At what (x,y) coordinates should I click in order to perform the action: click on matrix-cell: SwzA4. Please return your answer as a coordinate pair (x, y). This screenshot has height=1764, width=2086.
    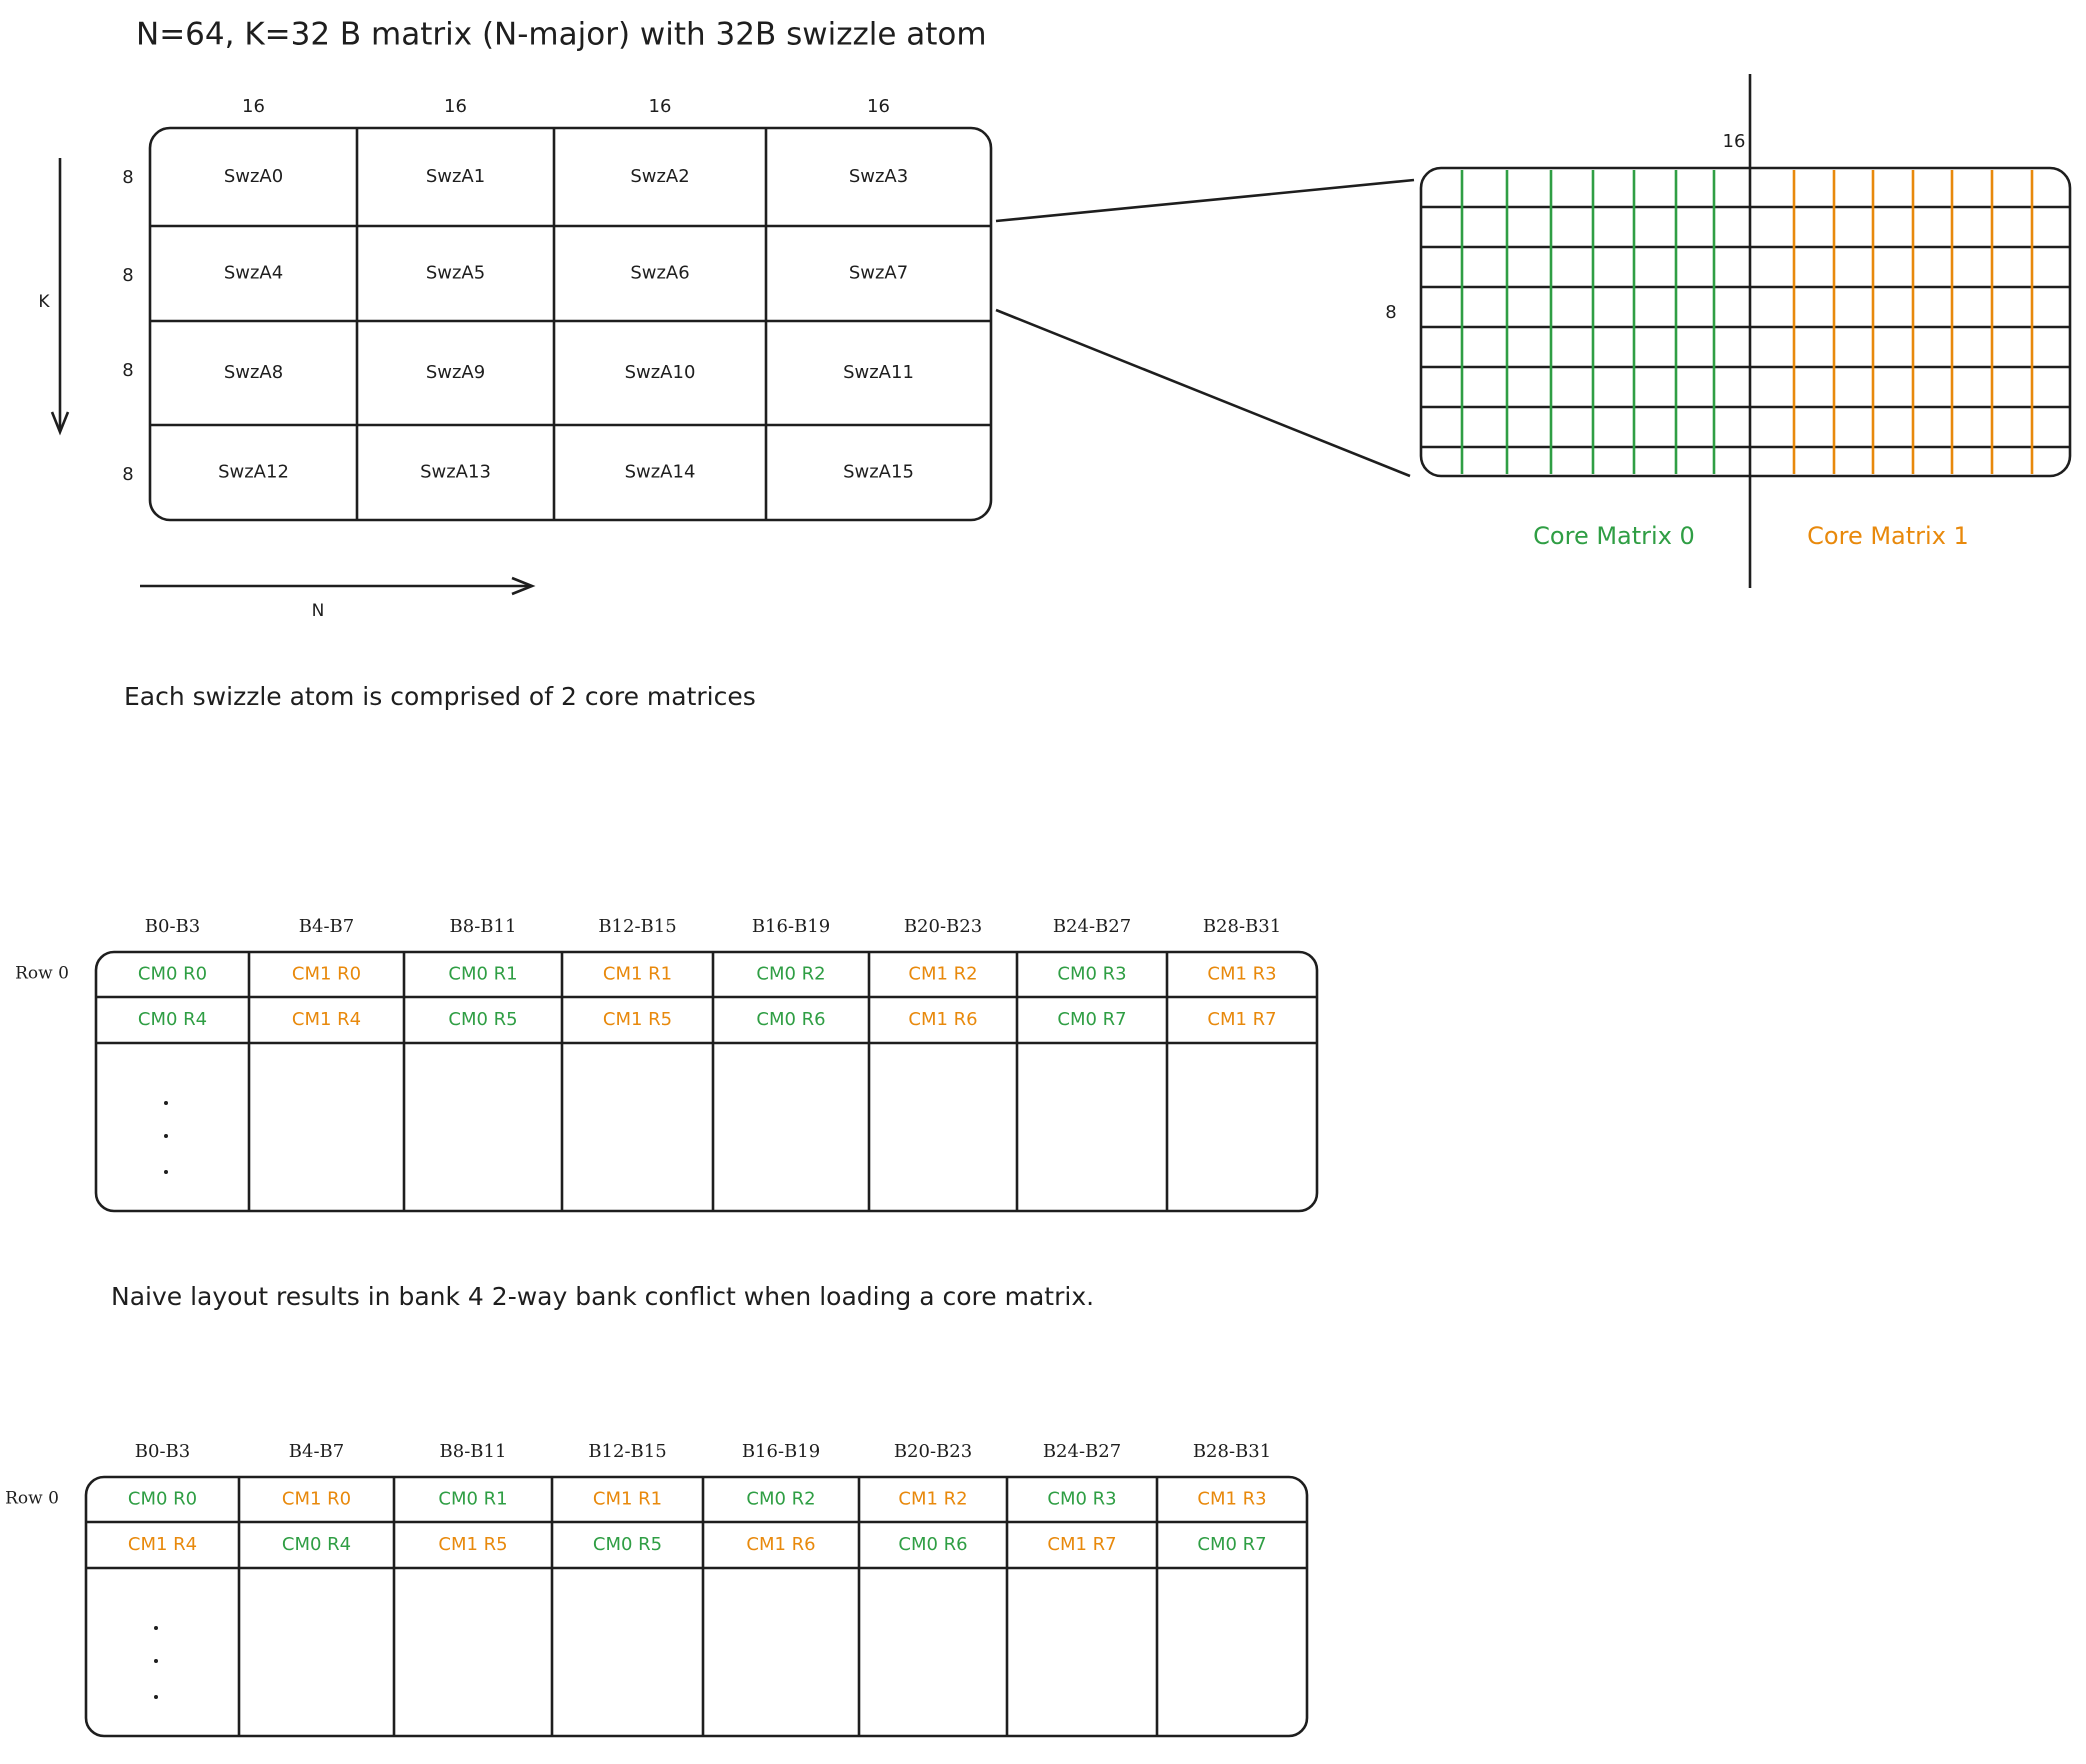
    Looking at the image, I should click on (253, 273).